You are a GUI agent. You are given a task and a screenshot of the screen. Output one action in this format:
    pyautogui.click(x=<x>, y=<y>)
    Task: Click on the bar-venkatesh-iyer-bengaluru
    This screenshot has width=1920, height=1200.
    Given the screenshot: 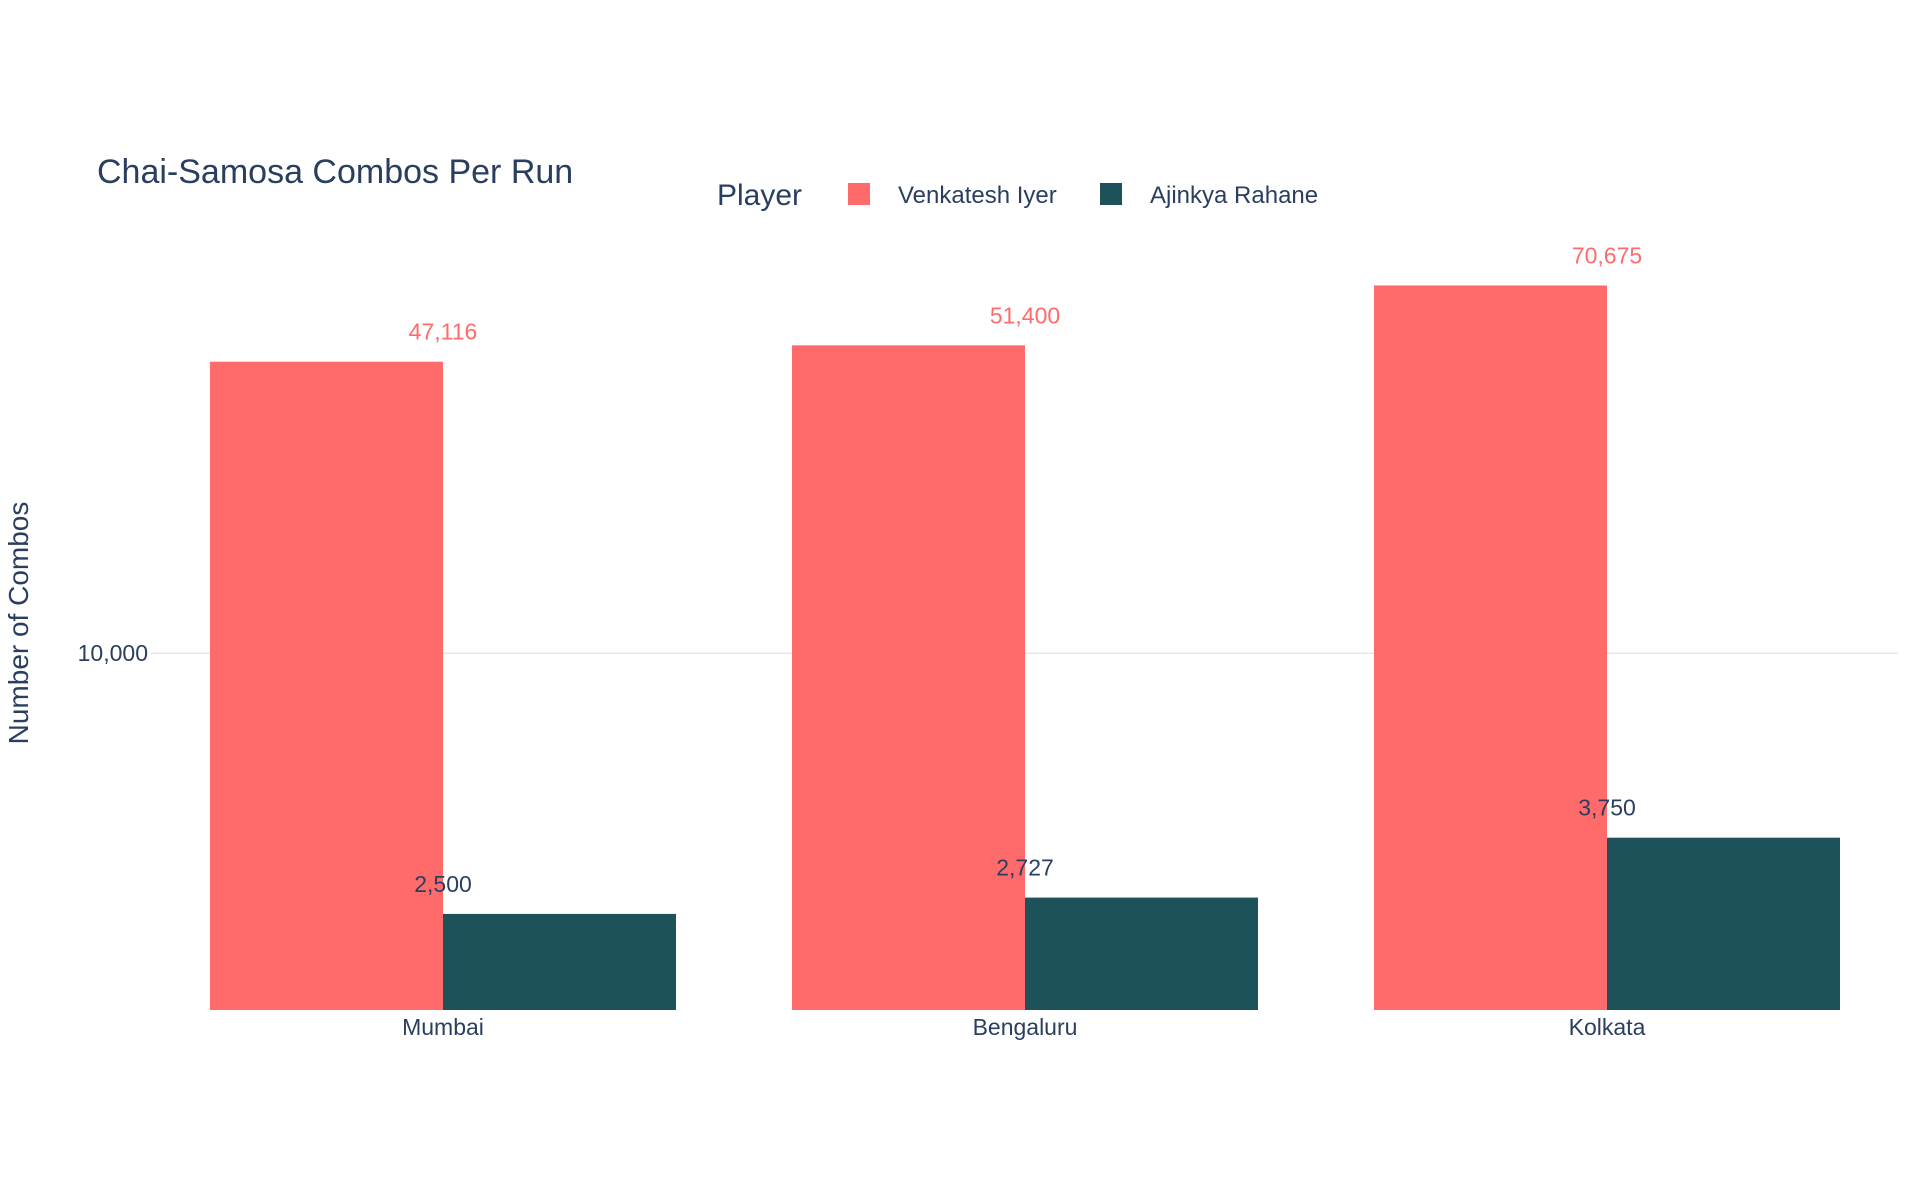 What is the action you would take?
    pyautogui.click(x=908, y=677)
    